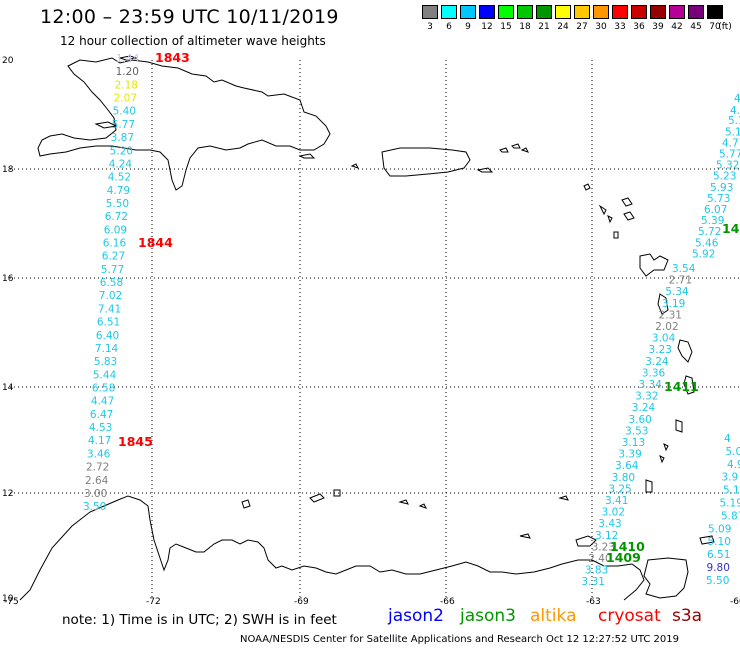 The width and height of the screenshot is (740, 650). I want to click on legend-unit: (ft), so click(725, 27).